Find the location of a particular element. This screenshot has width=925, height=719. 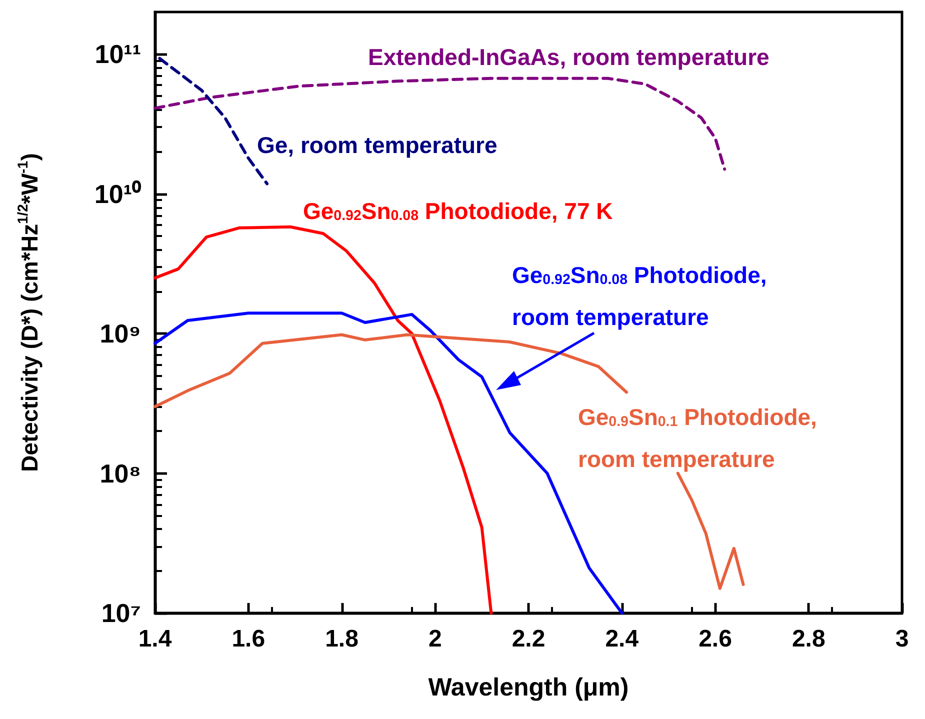

x-tick-label: 1.6 is located at coordinates (249, 639).